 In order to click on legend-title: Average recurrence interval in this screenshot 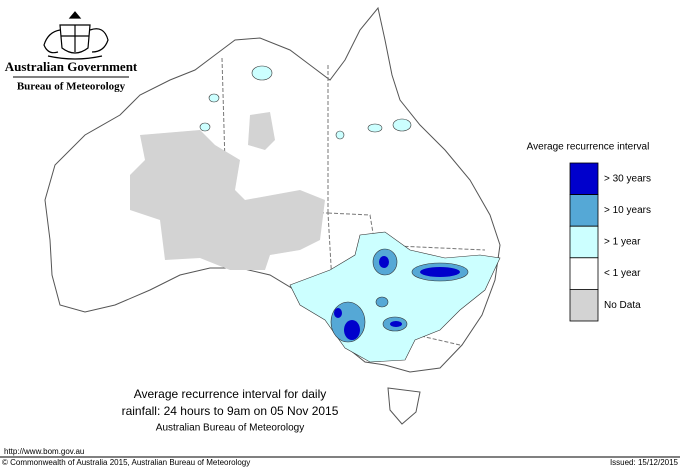, I will do `click(588, 147)`.